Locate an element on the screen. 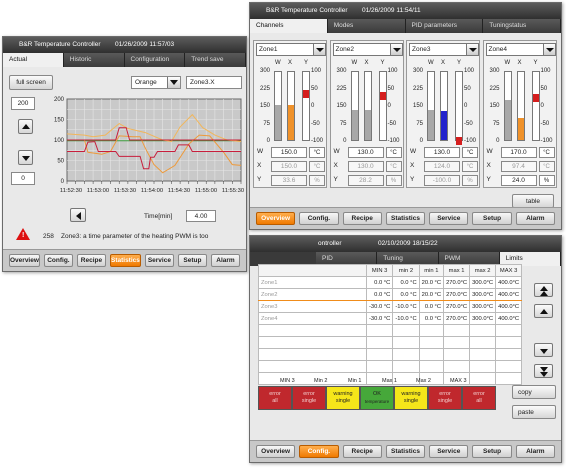  w-value: 150.0 is located at coordinates (289, 152).